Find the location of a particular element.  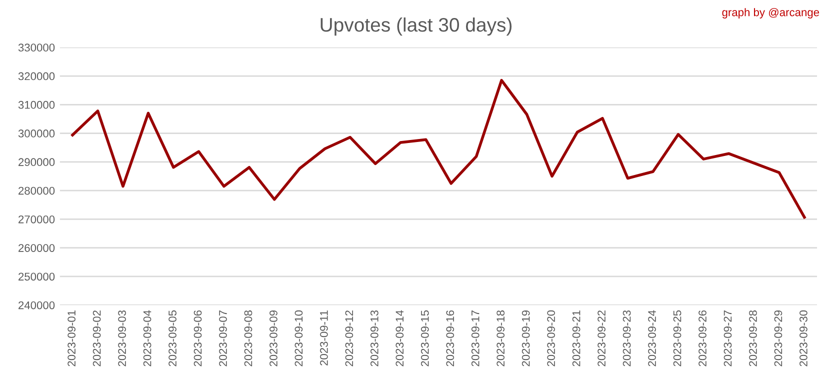

x-tick-label: 2023-09-04 is located at coordinates (147, 338).